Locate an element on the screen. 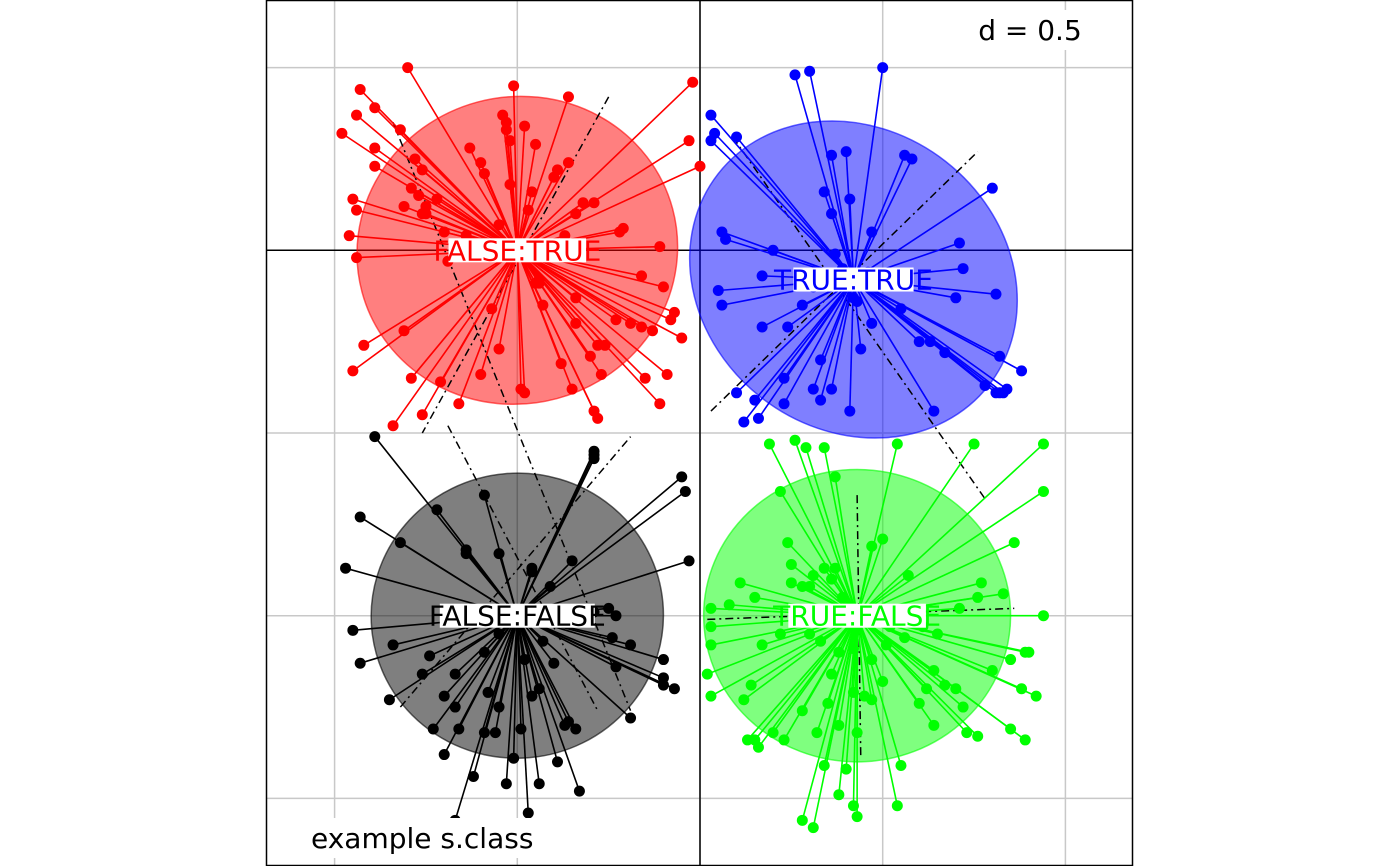 This screenshot has width=1400, height=866. ellipse-axis-line is located at coordinates (515, 572).